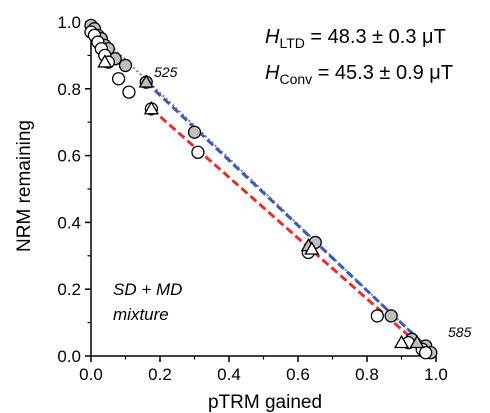 This screenshot has height=413, width=490. What do you see at coordinates (141, 314) in the screenshot?
I see `mixture-note-line2: mixture` at bounding box center [141, 314].